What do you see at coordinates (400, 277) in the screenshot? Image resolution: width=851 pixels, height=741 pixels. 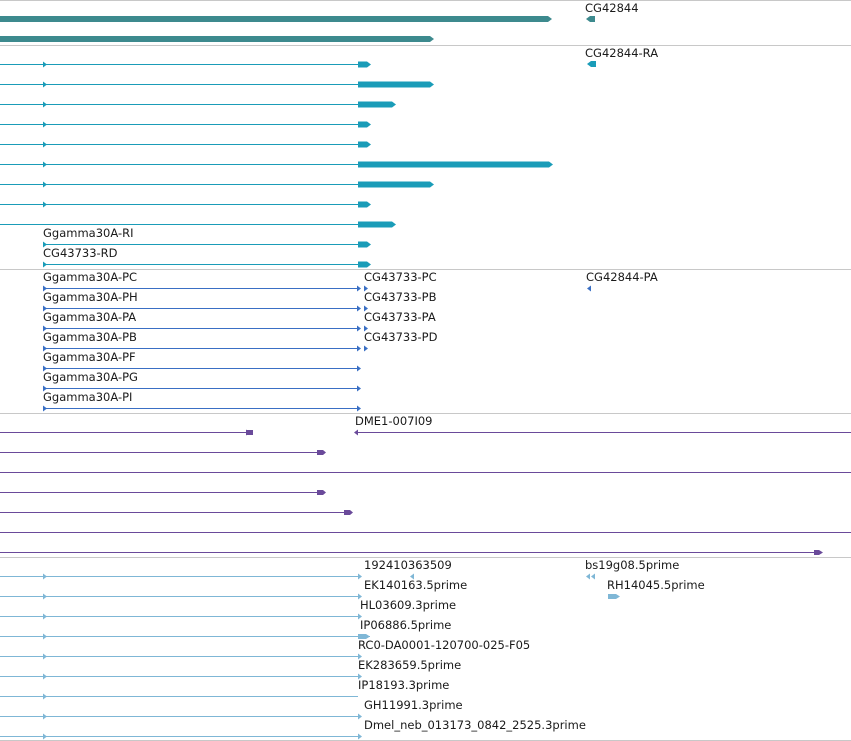 I see `protein-label: CG43733-PC` at bounding box center [400, 277].